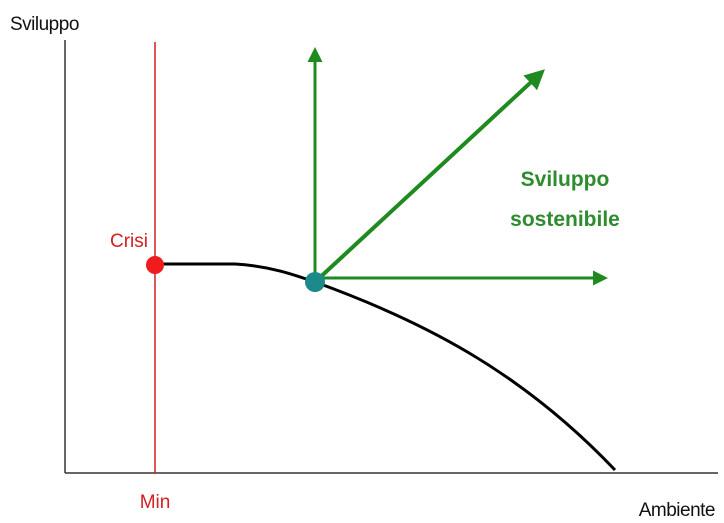 The width and height of the screenshot is (724, 523). I want to click on arrows-label-line: Sviluppo, so click(565, 179).